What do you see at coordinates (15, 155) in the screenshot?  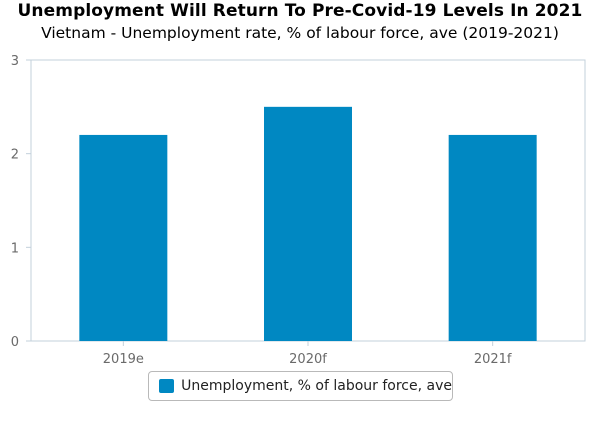 I see `y-tick-label: 2` at bounding box center [15, 155].